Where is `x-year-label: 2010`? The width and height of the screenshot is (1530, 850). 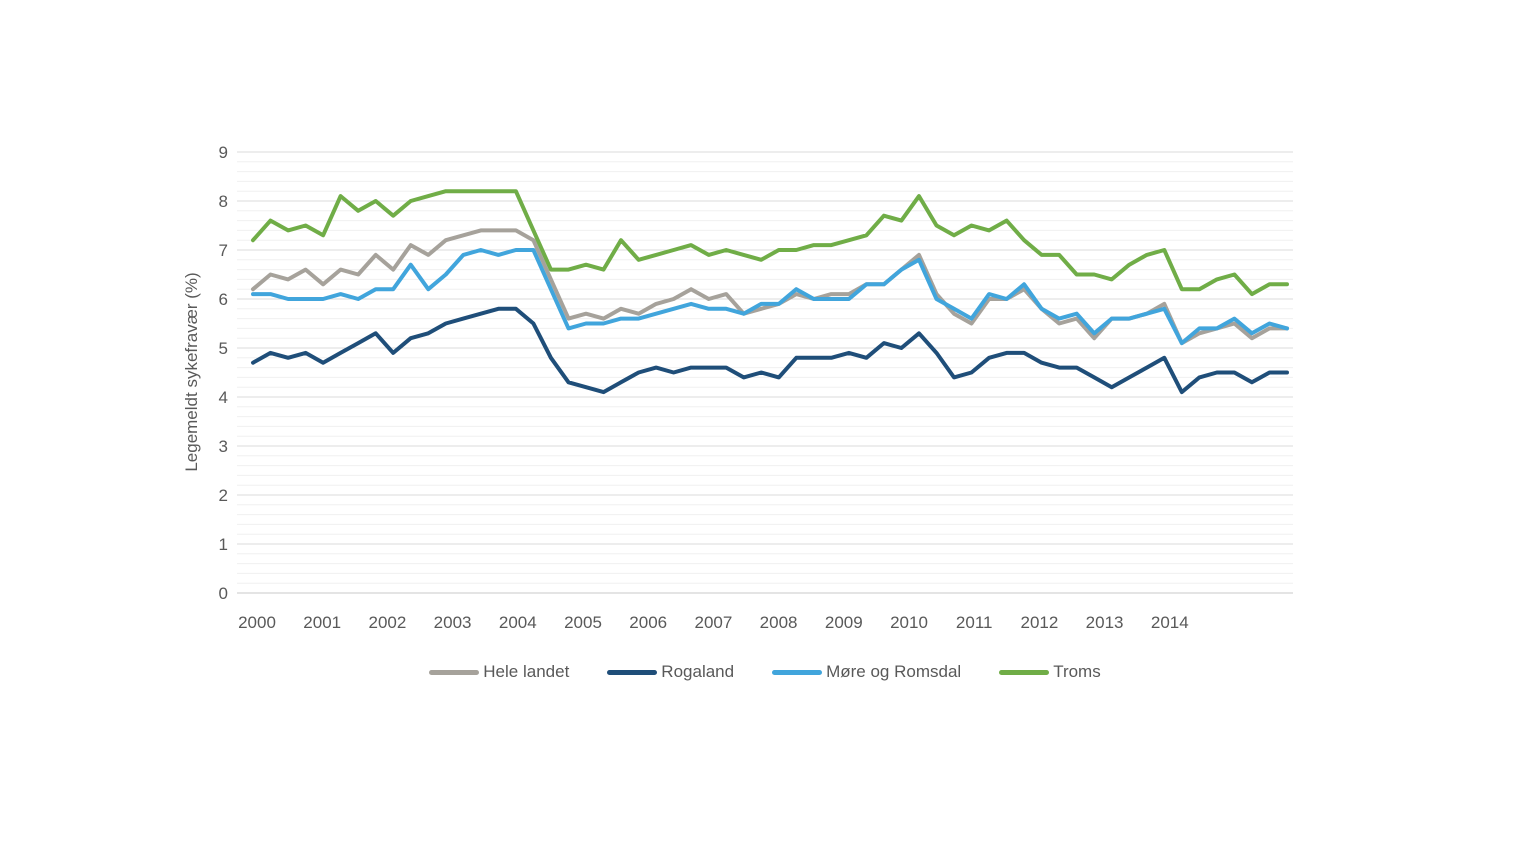 x-year-label: 2010 is located at coordinates (909, 622).